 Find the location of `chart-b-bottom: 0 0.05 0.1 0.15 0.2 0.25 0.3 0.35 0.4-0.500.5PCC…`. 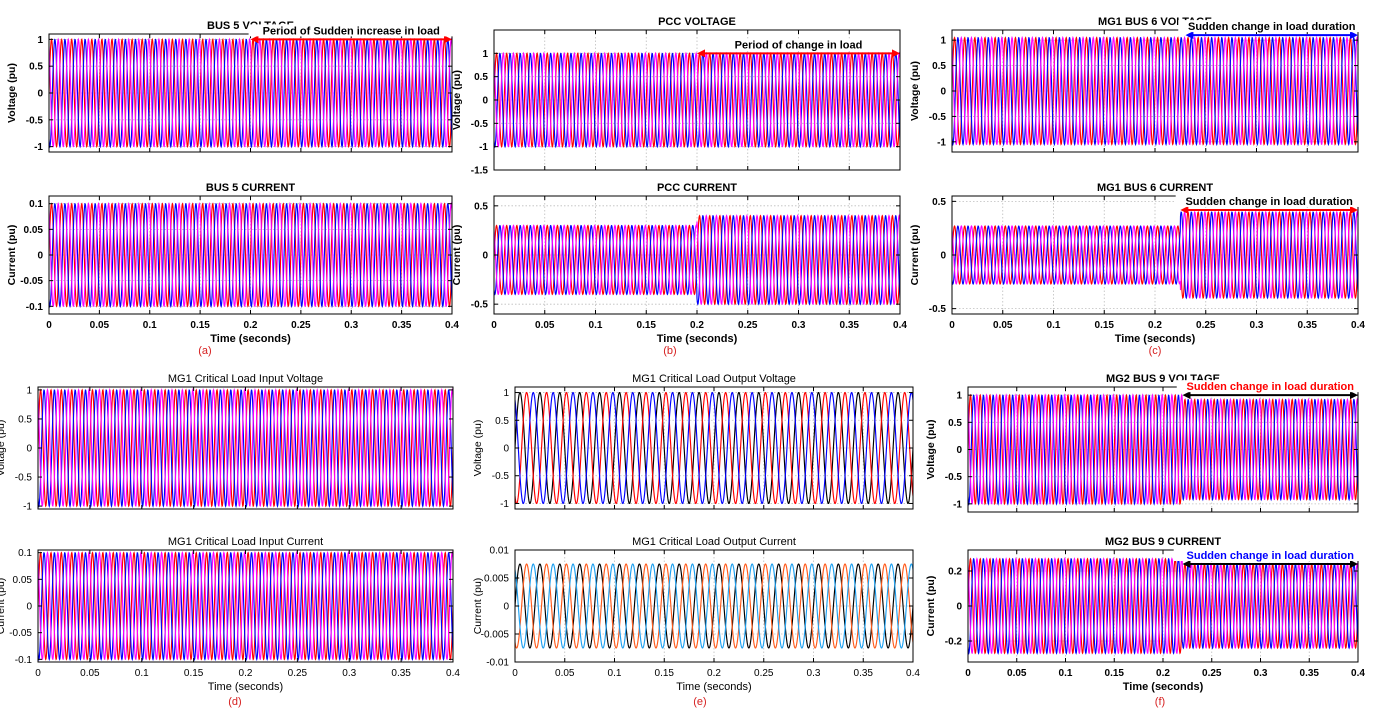

chart-b-bottom: 0 0.05 0.1 0.15 0.2 0.25 0.3 0.35 0.4-0.500.5PCC… is located at coordinates (679, 263).